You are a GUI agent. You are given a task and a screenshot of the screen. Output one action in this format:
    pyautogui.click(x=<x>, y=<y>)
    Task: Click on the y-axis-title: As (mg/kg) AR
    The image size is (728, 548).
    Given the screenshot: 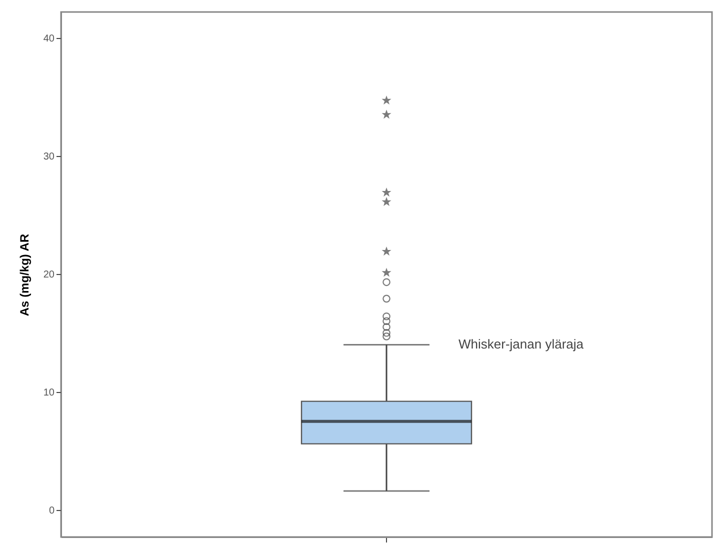 What is the action you would take?
    pyautogui.click(x=24, y=275)
    